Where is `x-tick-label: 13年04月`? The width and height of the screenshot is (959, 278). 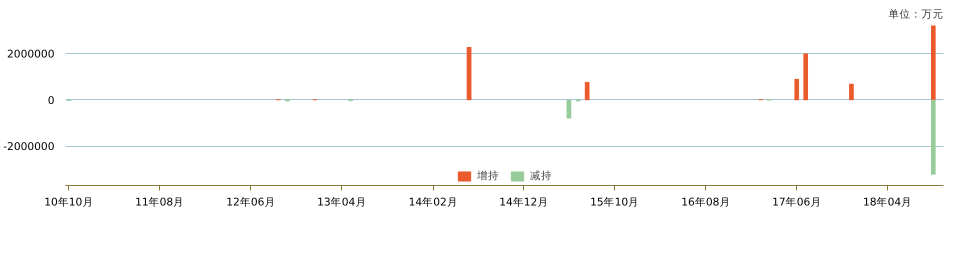 x-tick-label: 13年04月 is located at coordinates (341, 202).